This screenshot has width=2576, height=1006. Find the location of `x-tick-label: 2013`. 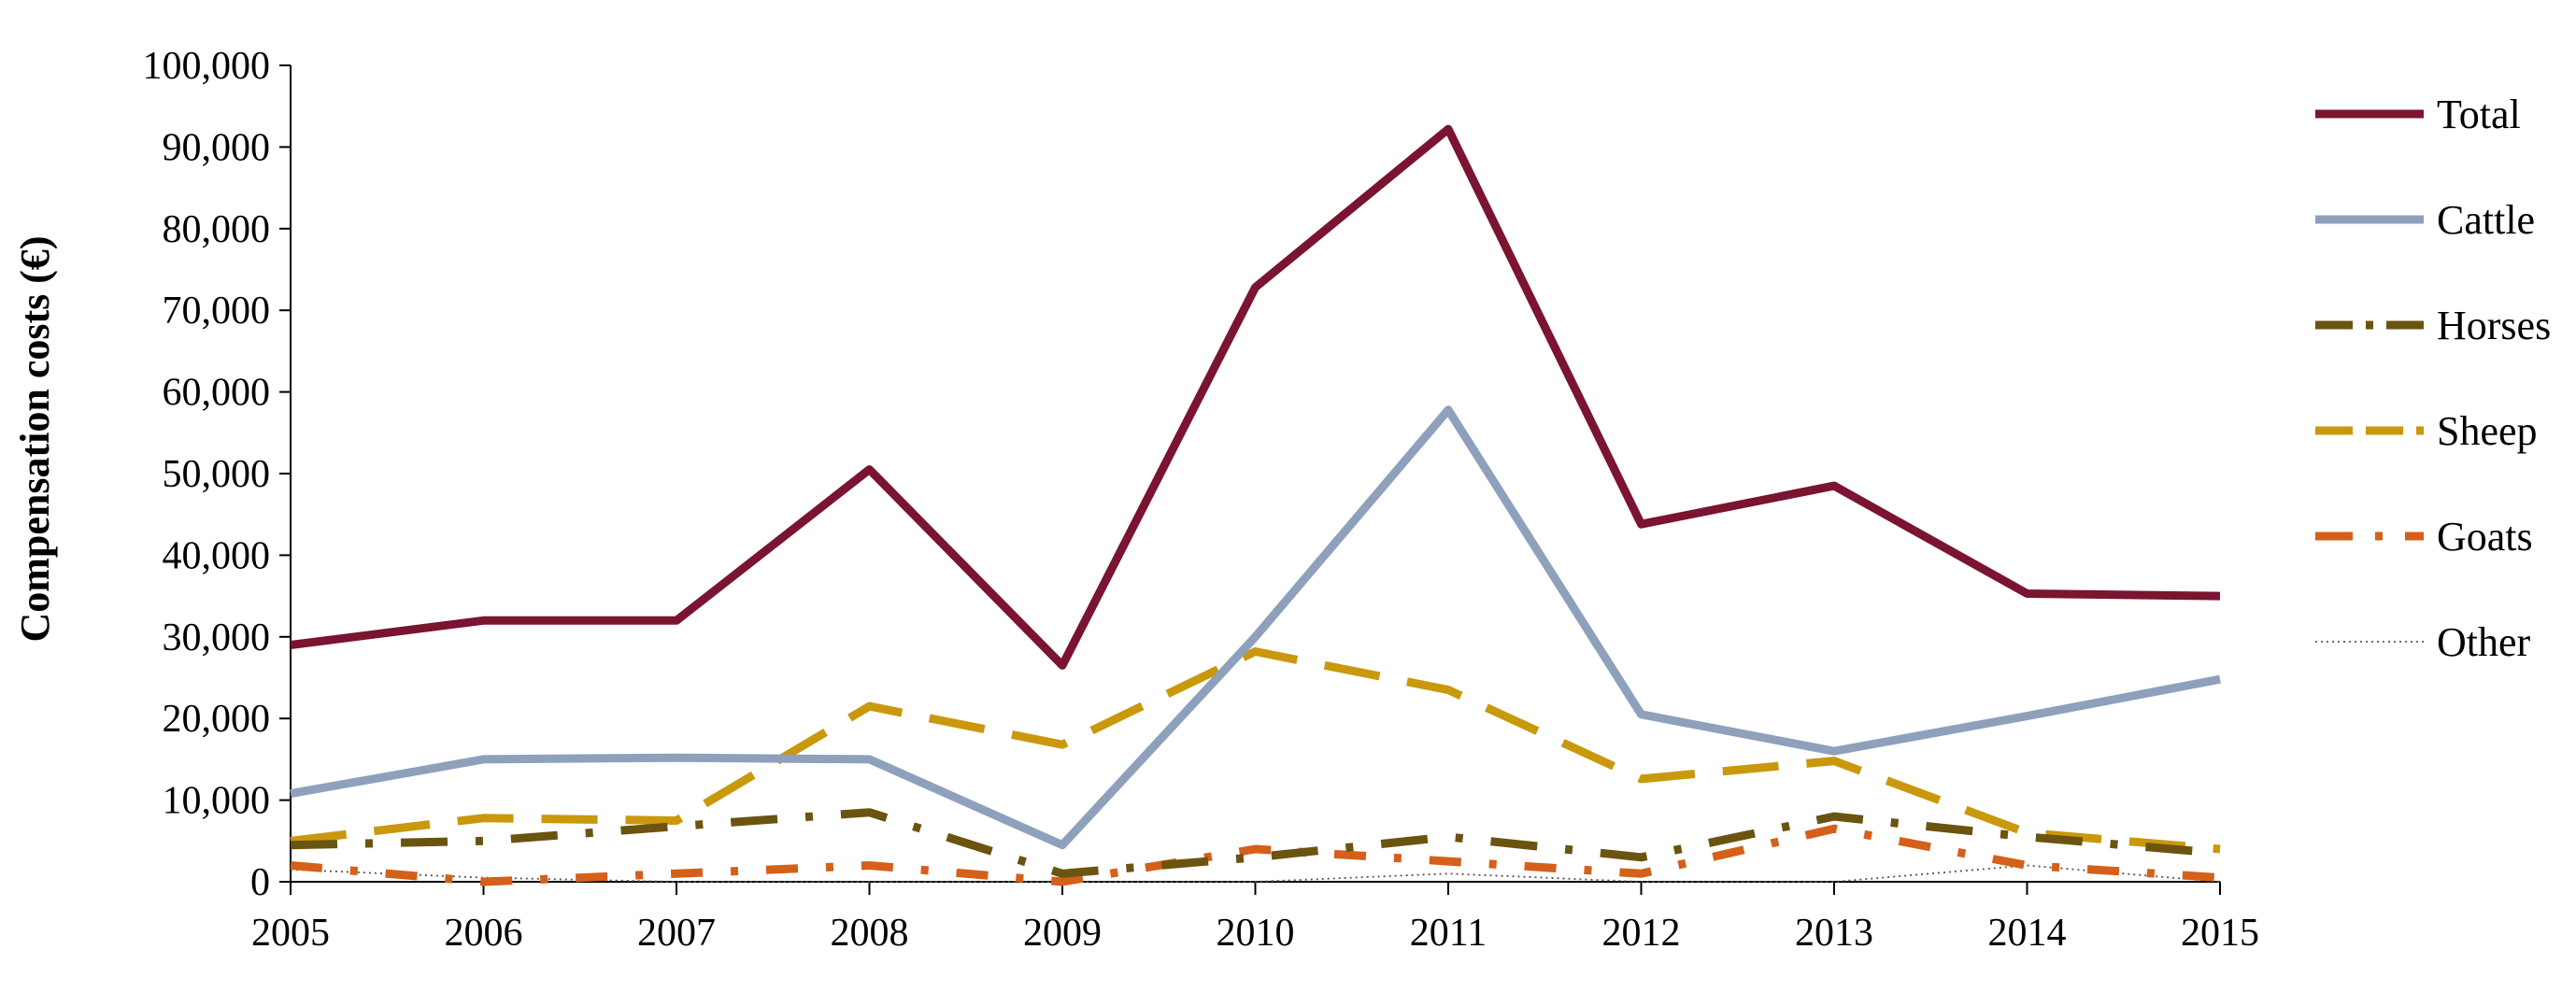

x-tick-label: 2013 is located at coordinates (1834, 934).